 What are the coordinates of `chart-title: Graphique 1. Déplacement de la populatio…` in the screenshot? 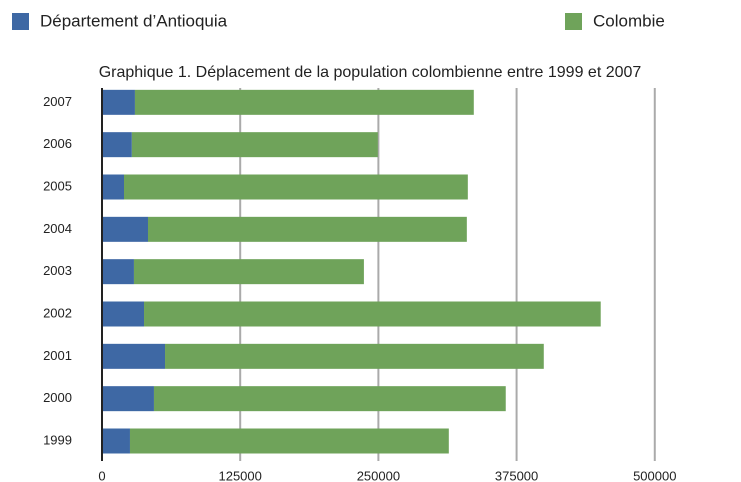 It's located at (370, 72).